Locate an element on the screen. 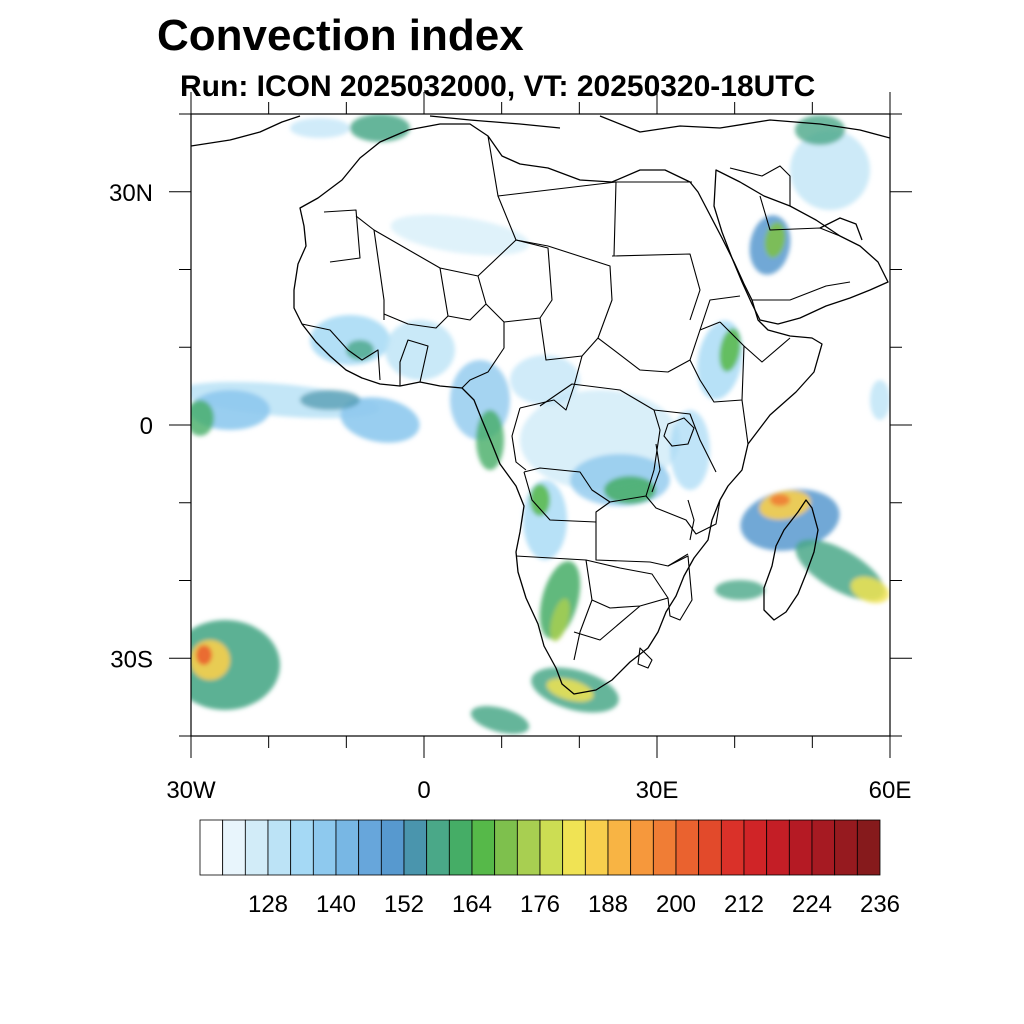 This screenshot has width=1024, height=1024. colorbar-label: 200 is located at coordinates (676, 904).